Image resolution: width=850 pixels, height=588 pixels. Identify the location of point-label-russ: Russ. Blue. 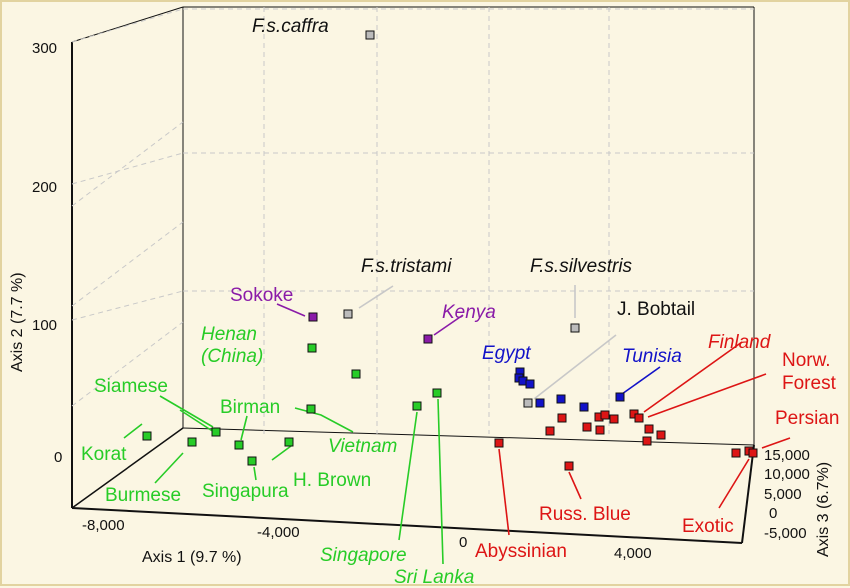
(585, 514).